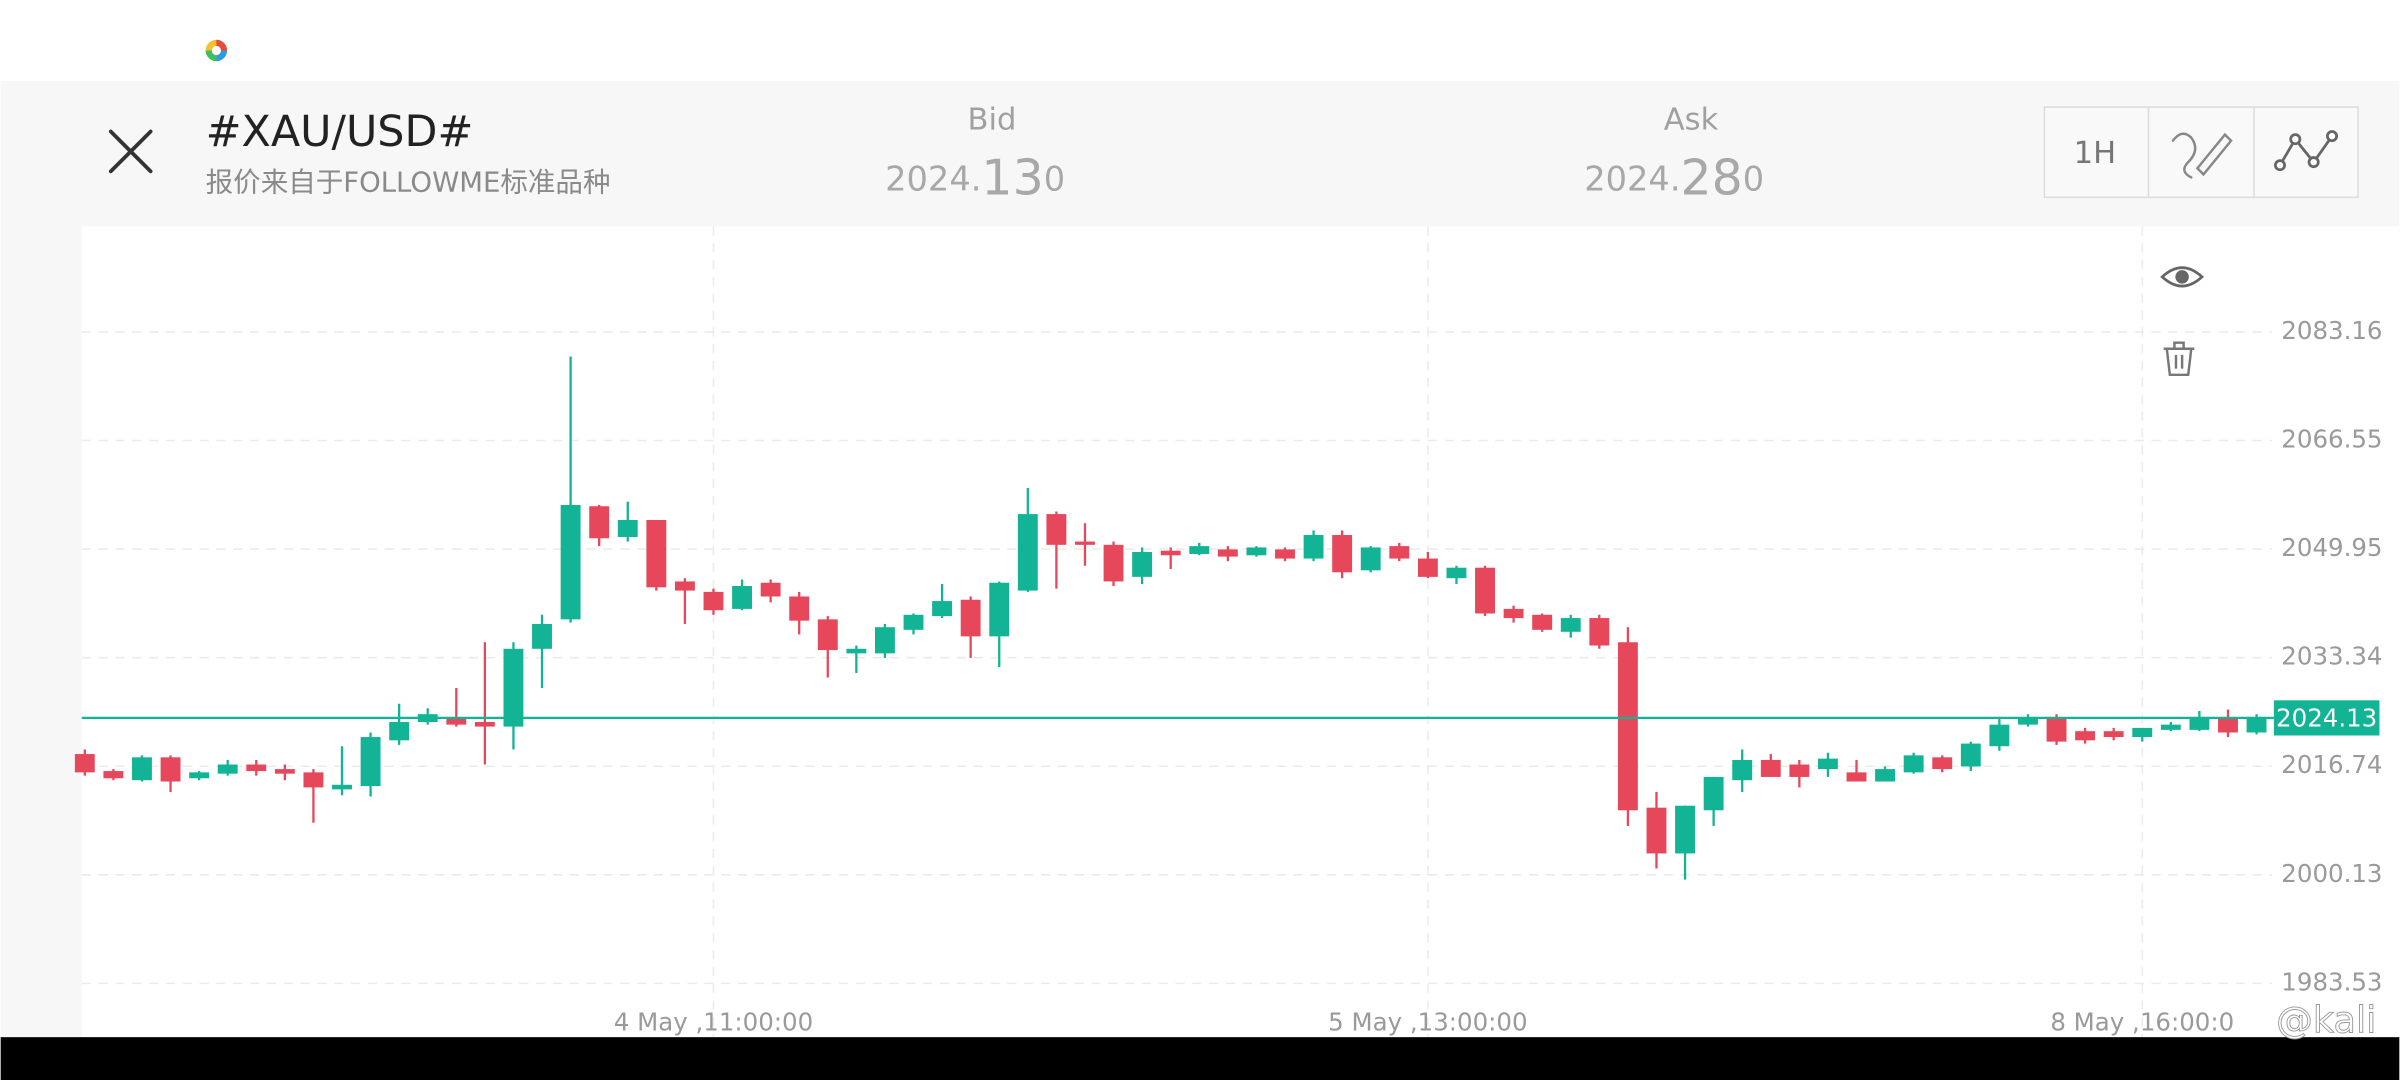 This screenshot has width=2400, height=1080. I want to click on symbol: #XAU/USD#, so click(340, 132).